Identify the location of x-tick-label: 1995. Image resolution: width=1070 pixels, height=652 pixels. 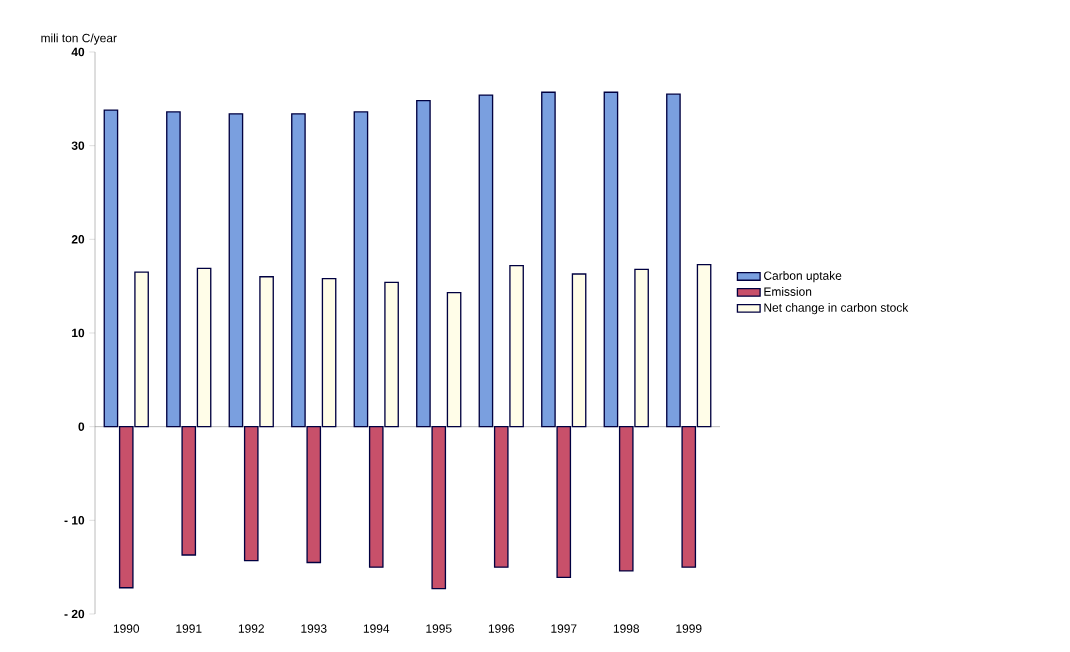
(439, 628).